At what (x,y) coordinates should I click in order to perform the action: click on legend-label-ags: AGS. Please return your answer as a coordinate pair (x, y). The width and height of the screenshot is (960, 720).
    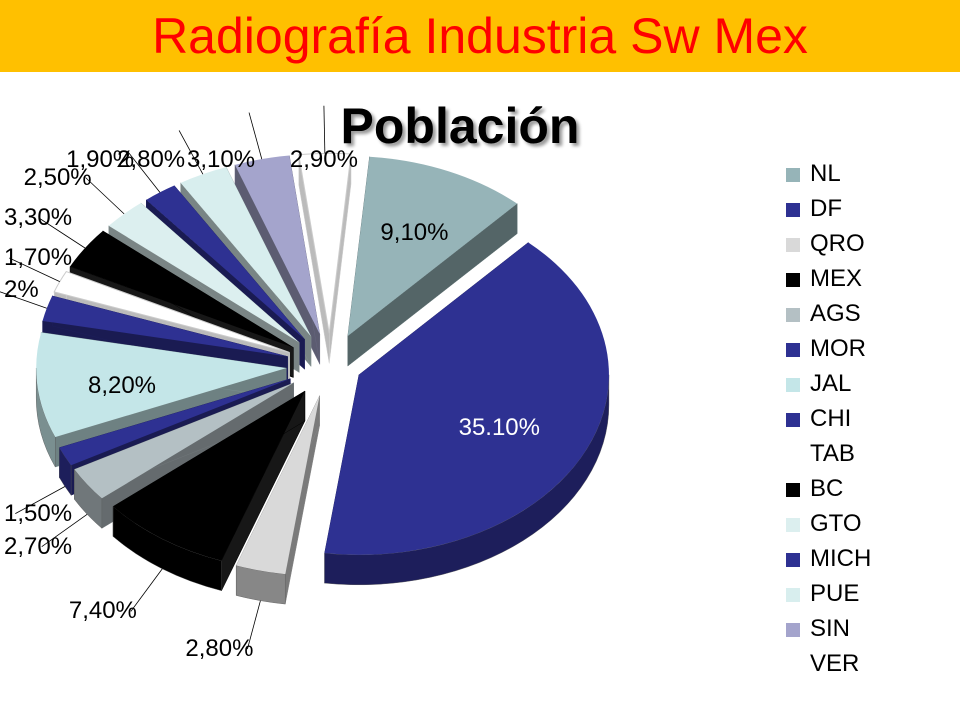
    Looking at the image, I should click on (835, 313).